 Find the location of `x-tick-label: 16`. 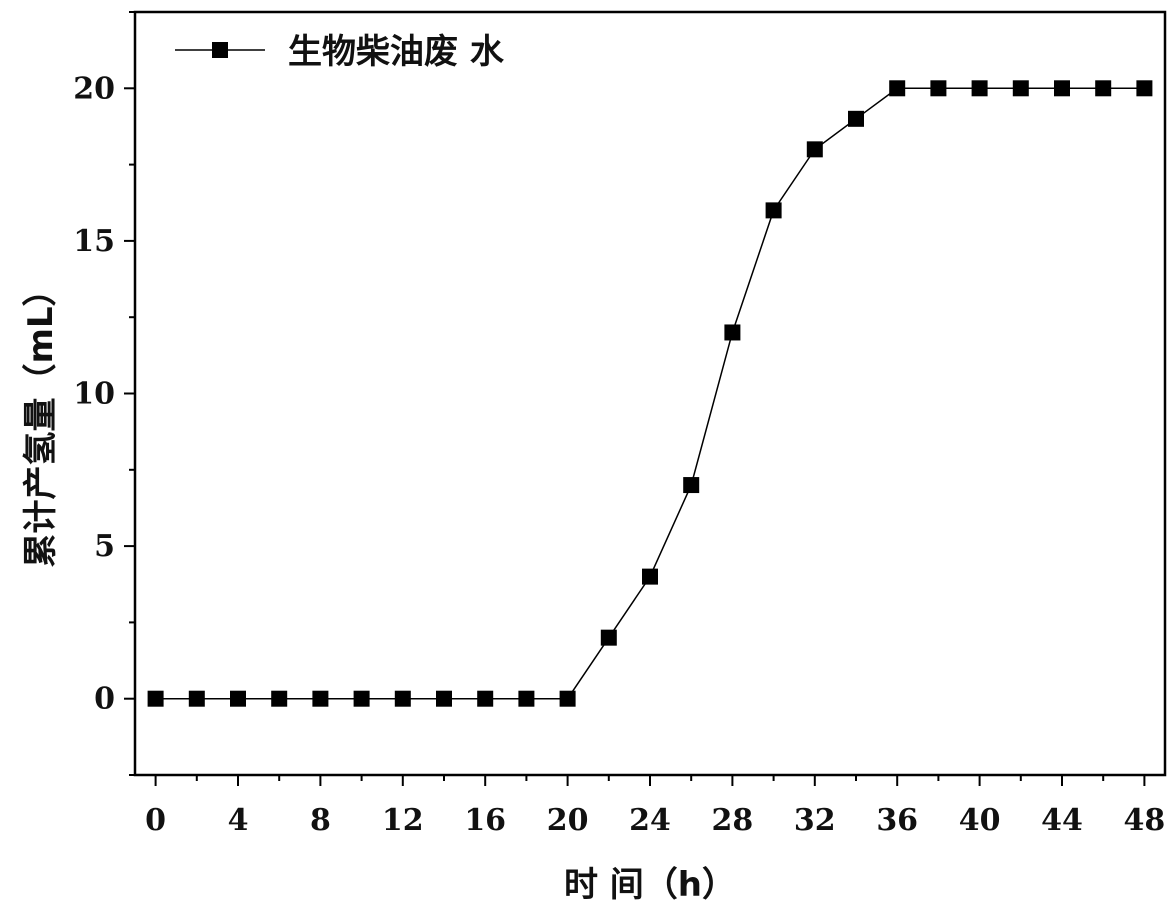

x-tick-label: 16 is located at coordinates (485, 820).